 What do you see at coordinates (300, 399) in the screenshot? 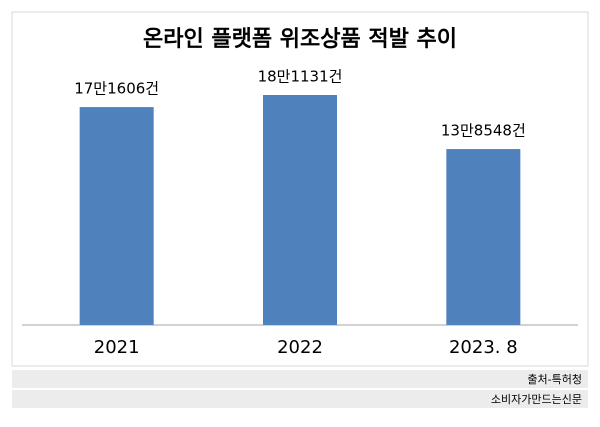
I see `publisher-strip` at bounding box center [300, 399].